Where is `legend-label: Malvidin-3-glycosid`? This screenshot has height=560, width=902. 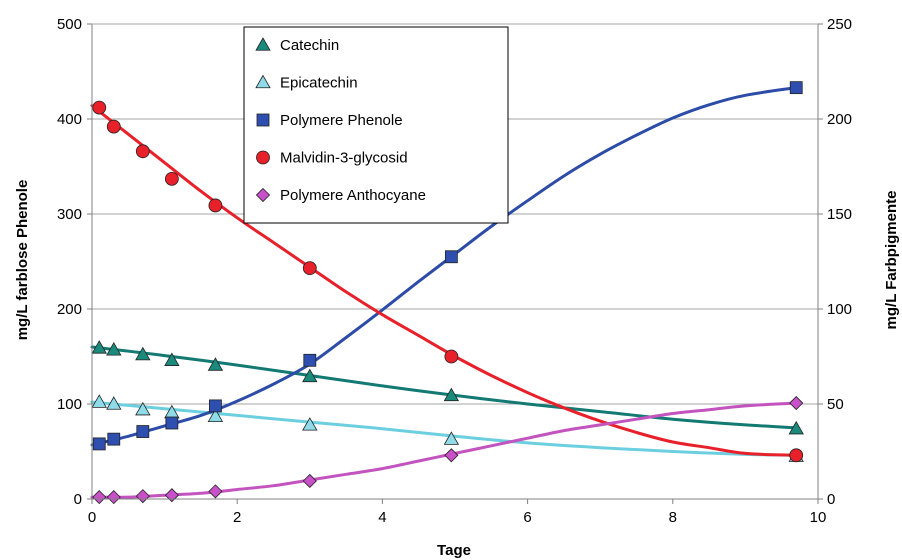
legend-label: Malvidin-3-glycosid is located at coordinates (344, 158).